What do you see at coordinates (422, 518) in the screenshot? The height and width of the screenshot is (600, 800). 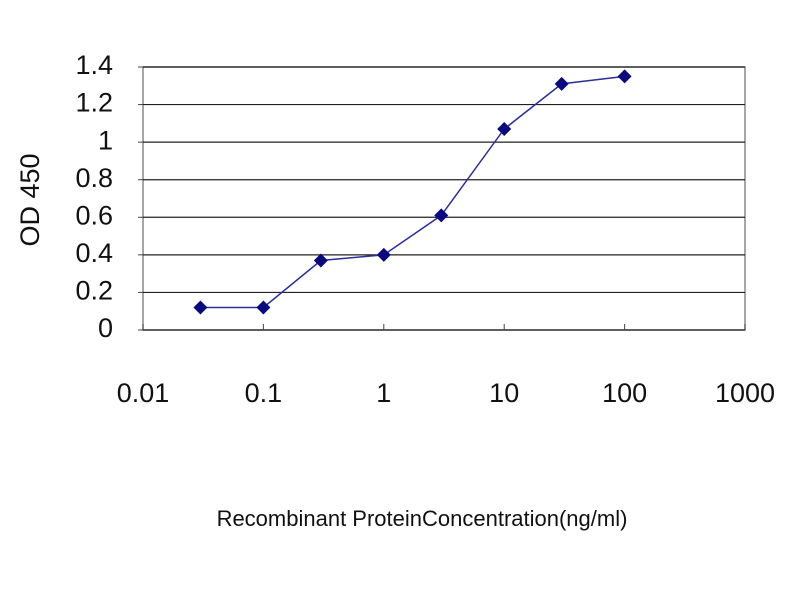 I see `x-axis-label: Recombinant ProteinConcentration(ng/ml)` at bounding box center [422, 518].